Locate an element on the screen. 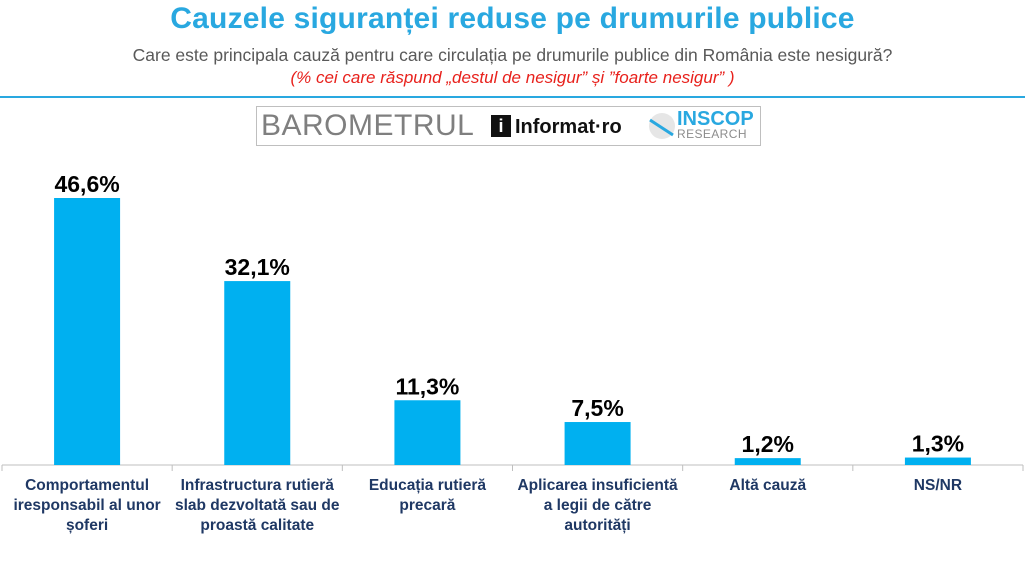 This screenshot has width=1025, height=563. bar-value-label-6: 1,3% is located at coordinates (938, 444).